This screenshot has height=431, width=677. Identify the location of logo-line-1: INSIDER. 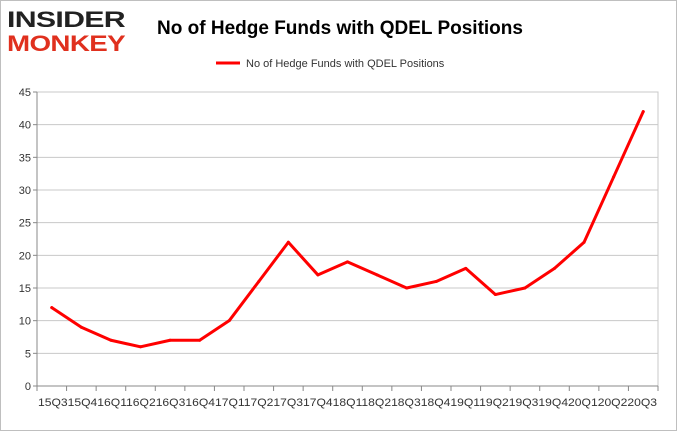
(66, 19).